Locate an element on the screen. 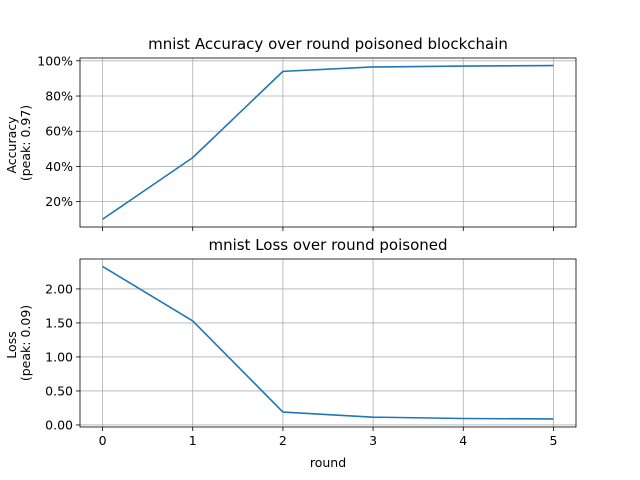  loss-x-tick-label: 3 is located at coordinates (373, 440).